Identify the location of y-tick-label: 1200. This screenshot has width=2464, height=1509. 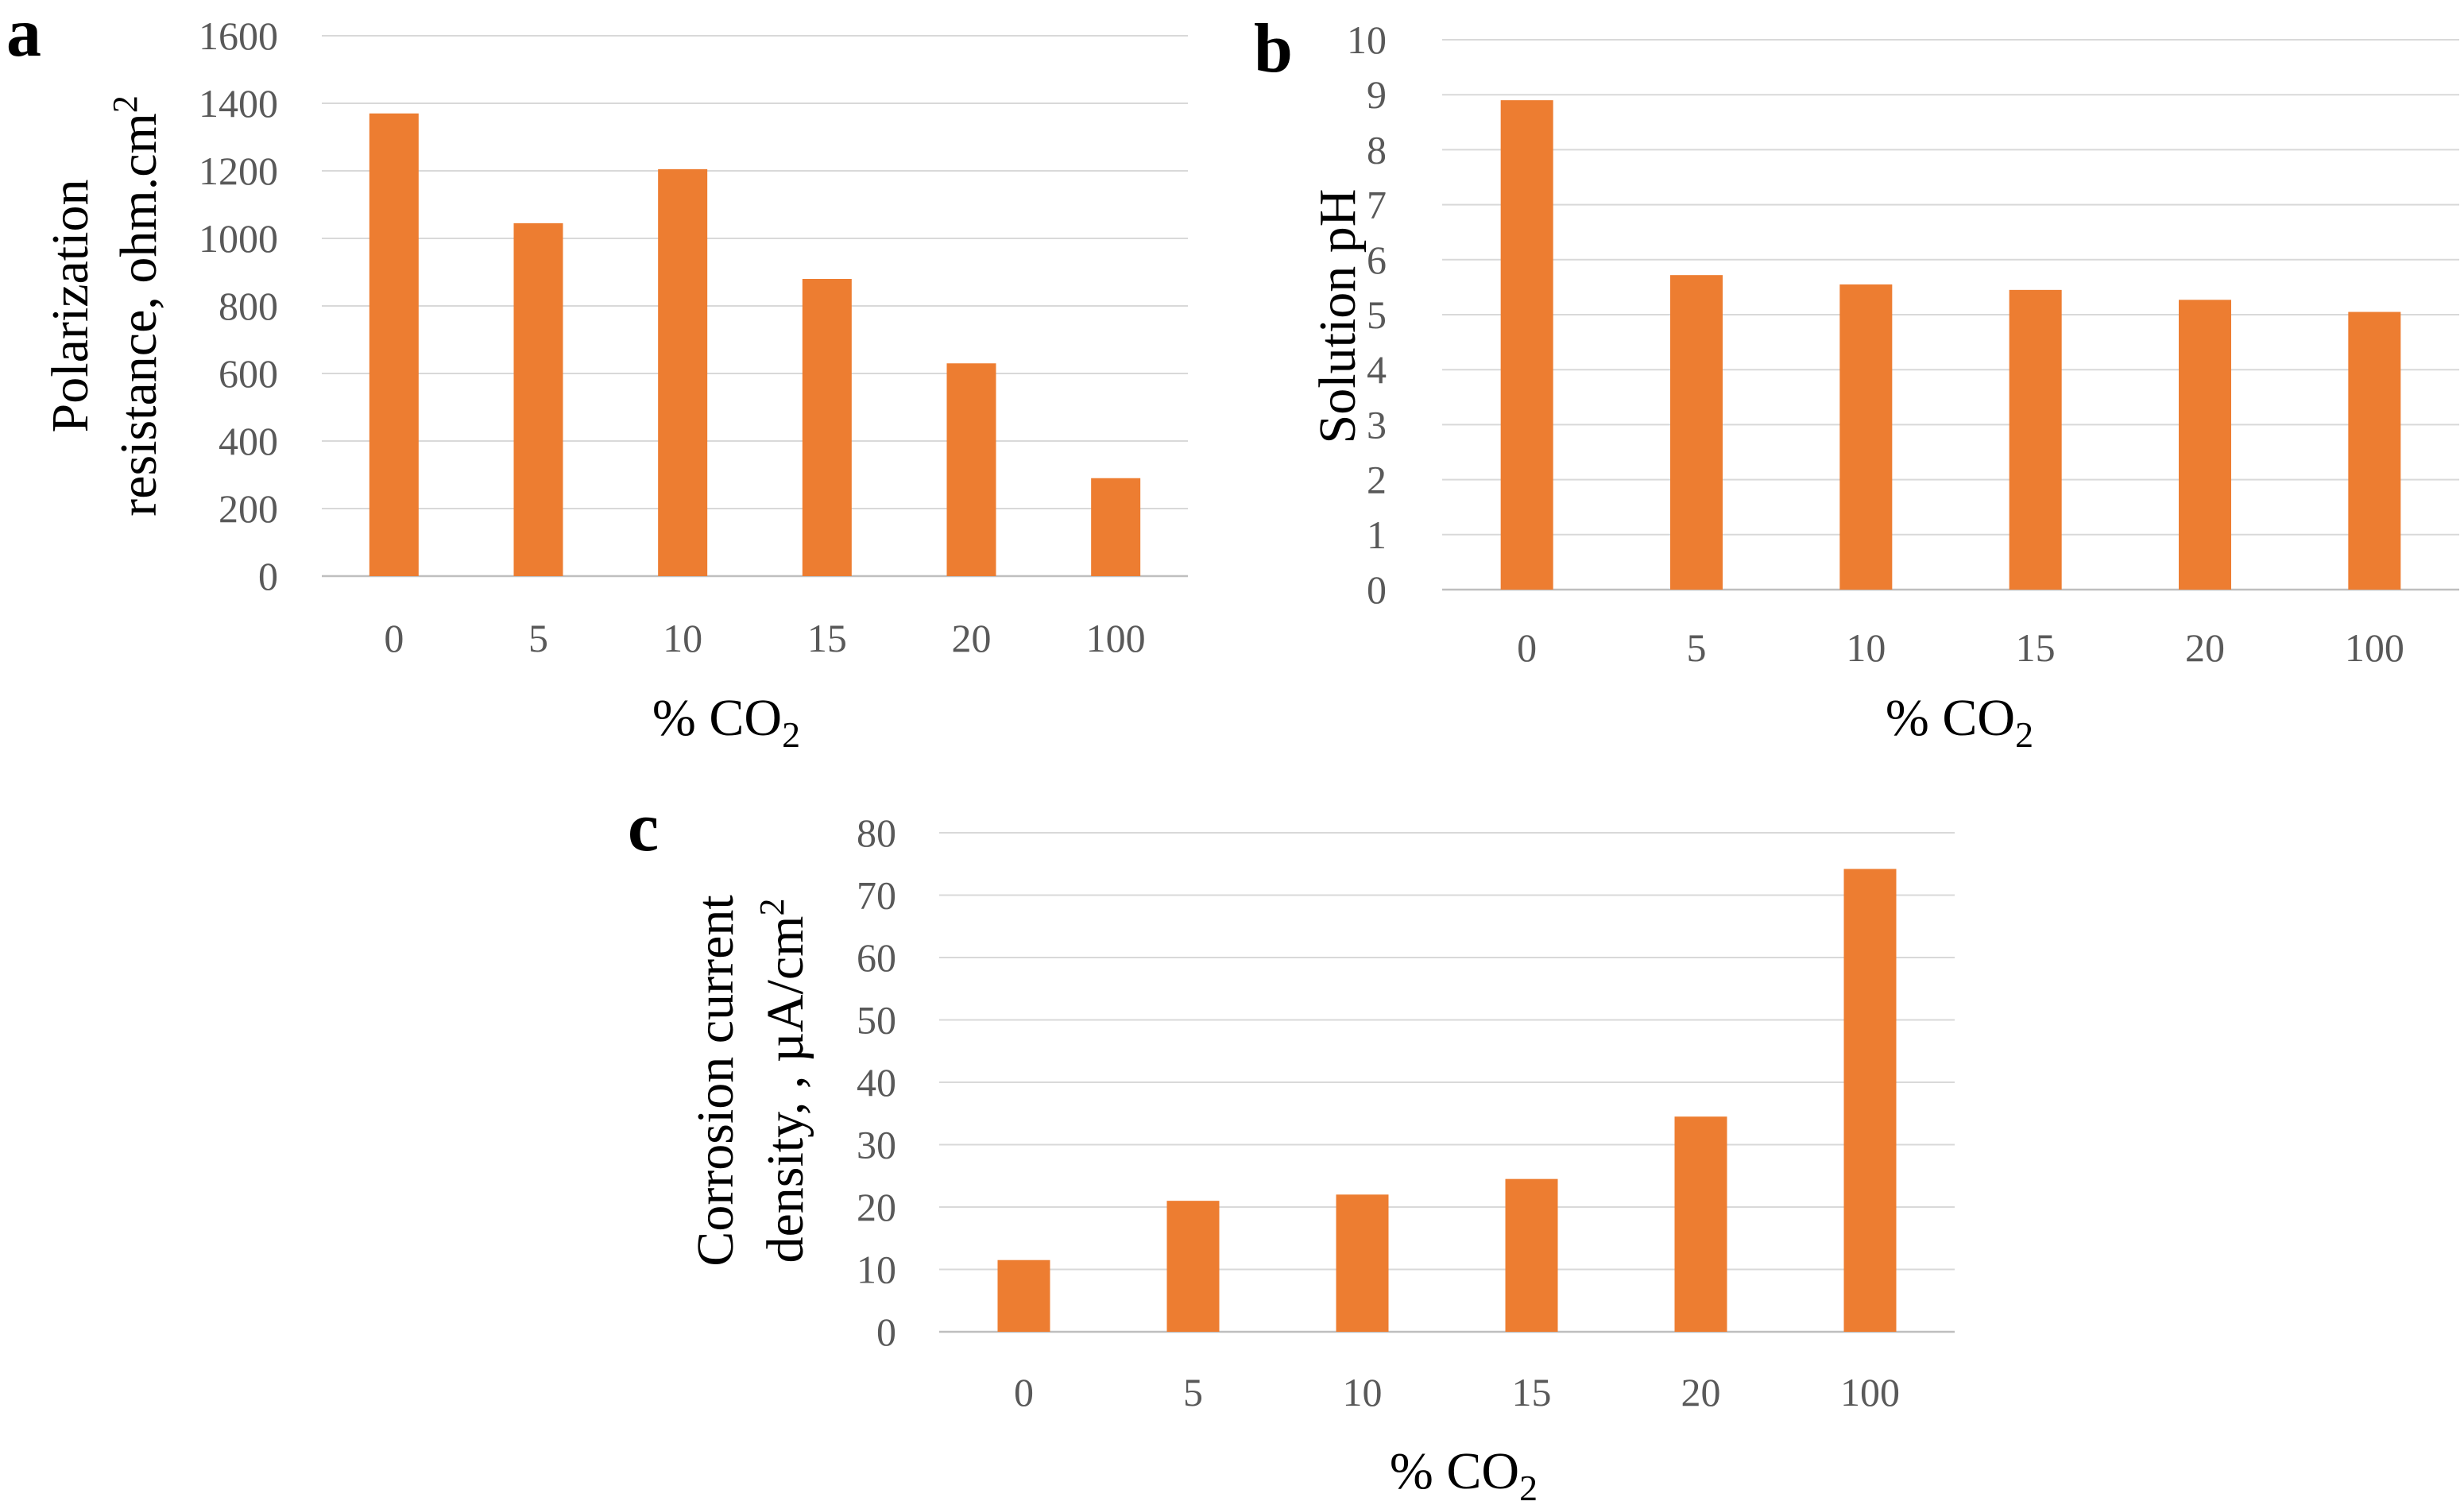
(238, 171).